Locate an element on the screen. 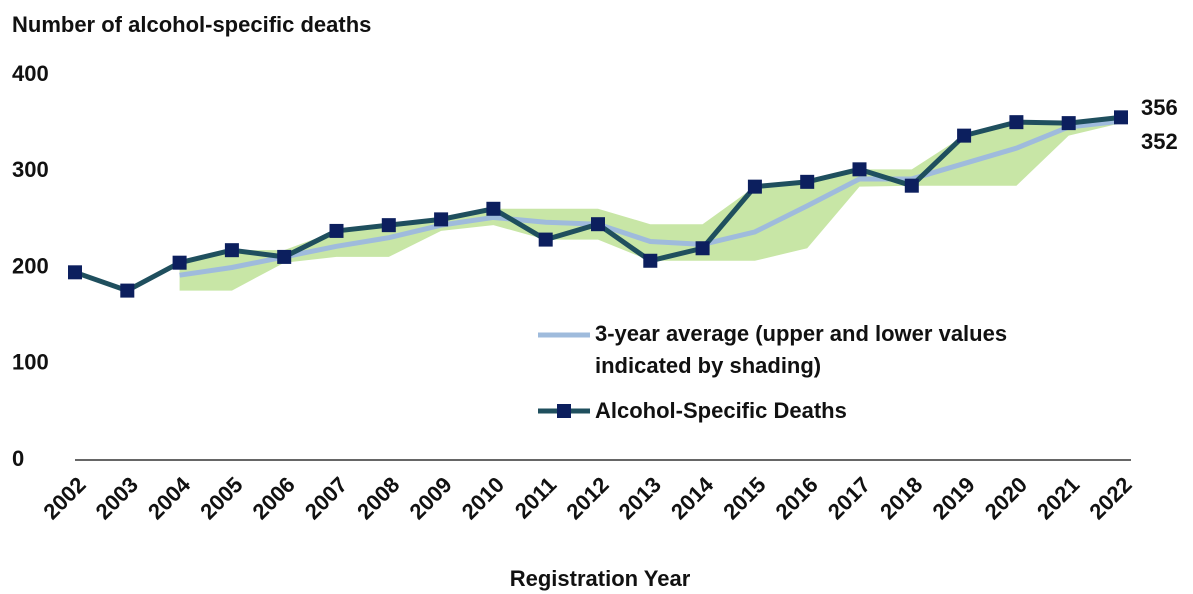 Image resolution: width=1193 pixels, height=594 pixels. x-tick-label: 2012 is located at coordinates (587, 498).